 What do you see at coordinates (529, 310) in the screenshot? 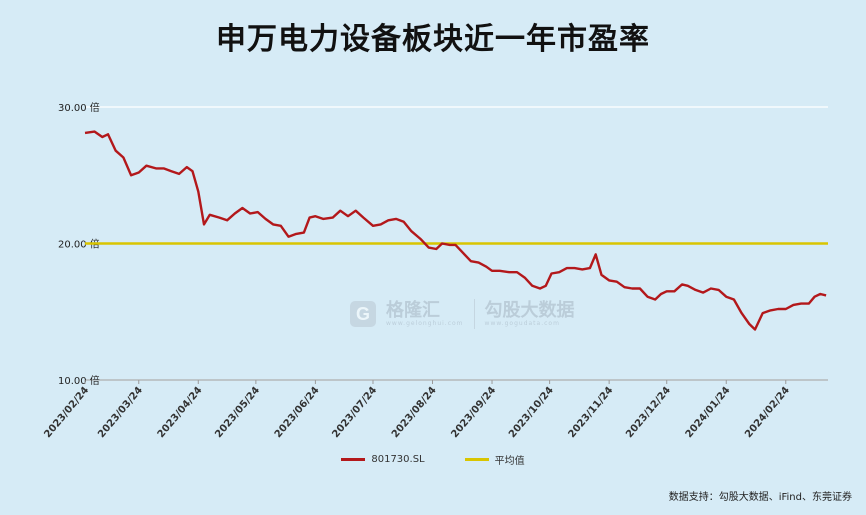
I see `watermark-brand2: 勾股大数据` at bounding box center [529, 310].